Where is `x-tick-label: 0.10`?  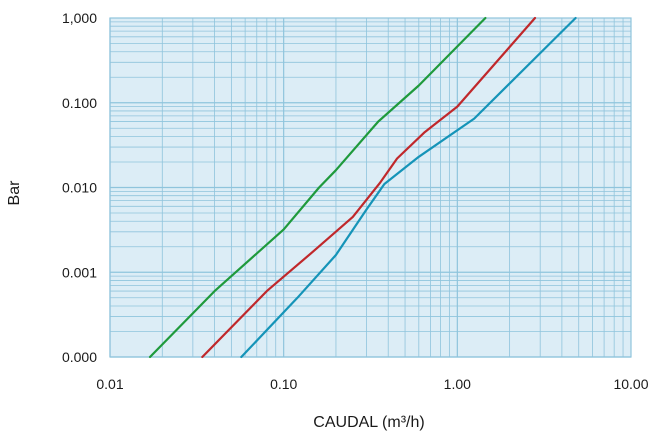 x-tick-label: 0.10 is located at coordinates (283, 384).